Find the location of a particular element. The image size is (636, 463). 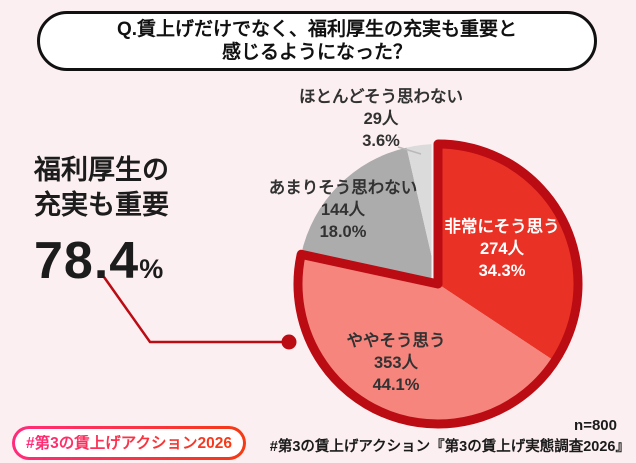

highlight-percentage: 78.4 is located at coordinates (87, 261).